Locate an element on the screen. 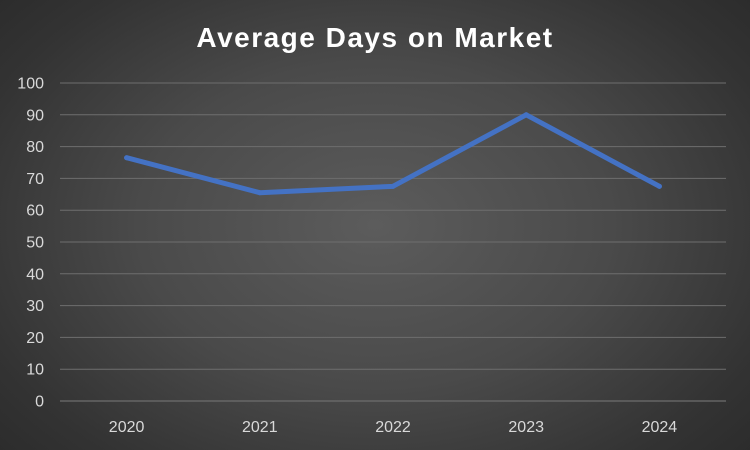  x-axis-tick-labels: 2020 2021 2022 2023 2024 is located at coordinates (393, 427).